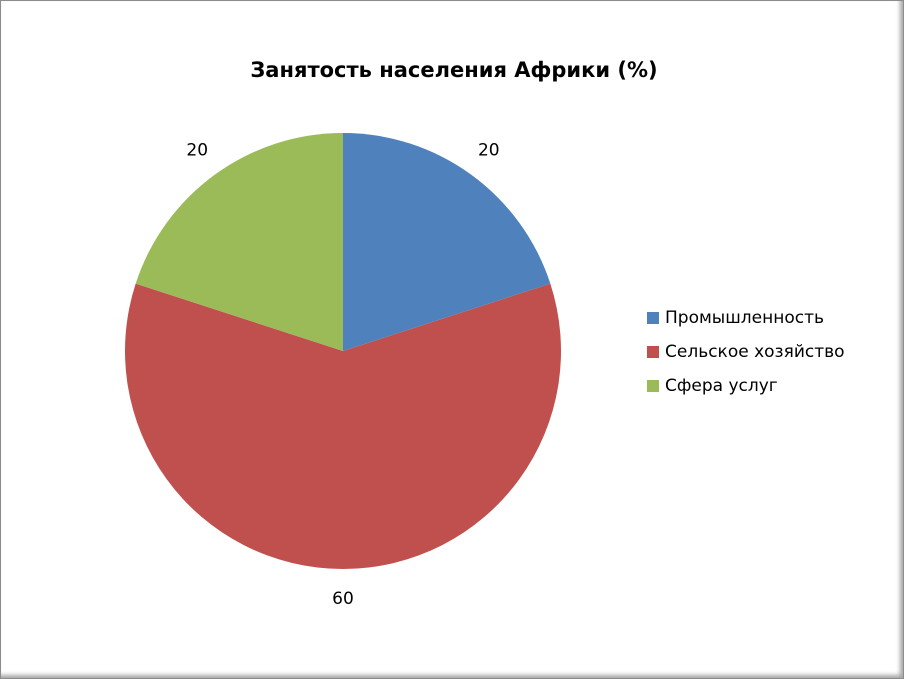 This screenshot has width=904, height=679. What do you see at coordinates (453, 70) in the screenshot?
I see `chart-title: Занятость населения Африки (%)` at bounding box center [453, 70].